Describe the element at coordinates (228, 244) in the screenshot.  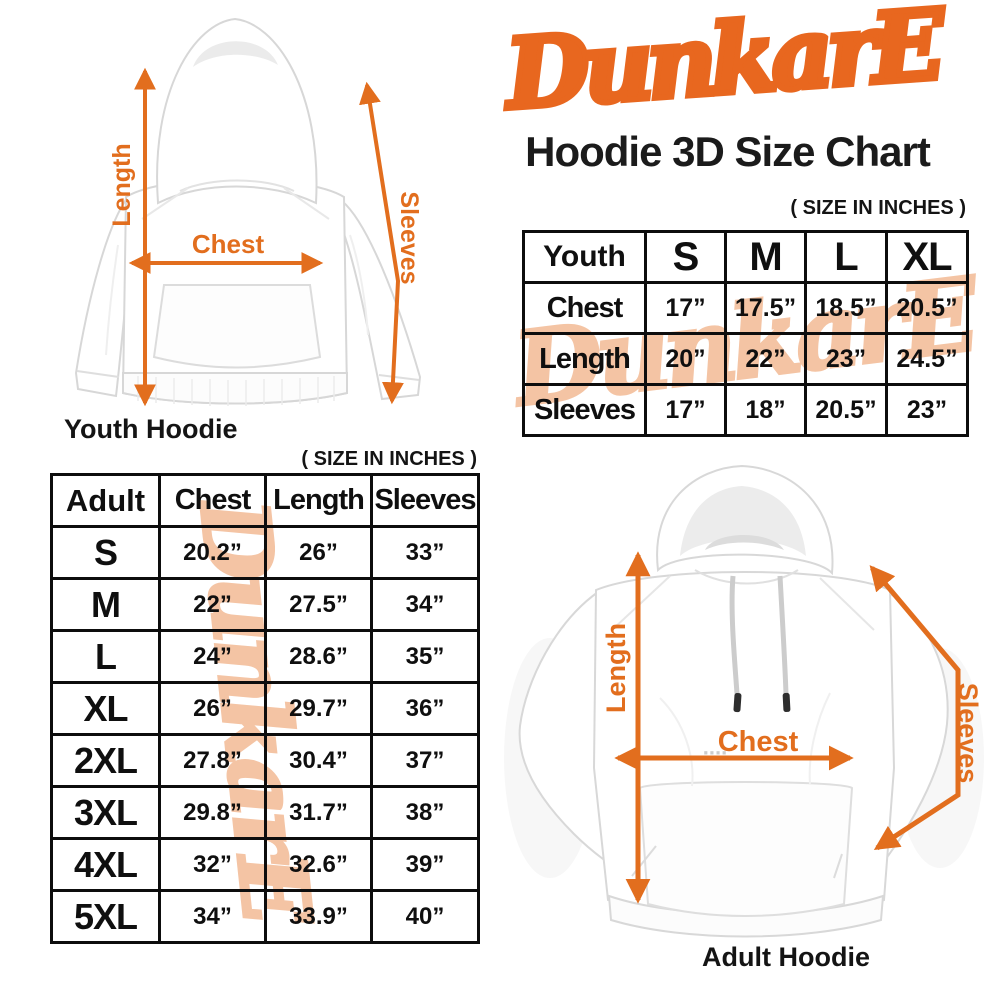
I see `youth-chest-label: Chest` at that location.